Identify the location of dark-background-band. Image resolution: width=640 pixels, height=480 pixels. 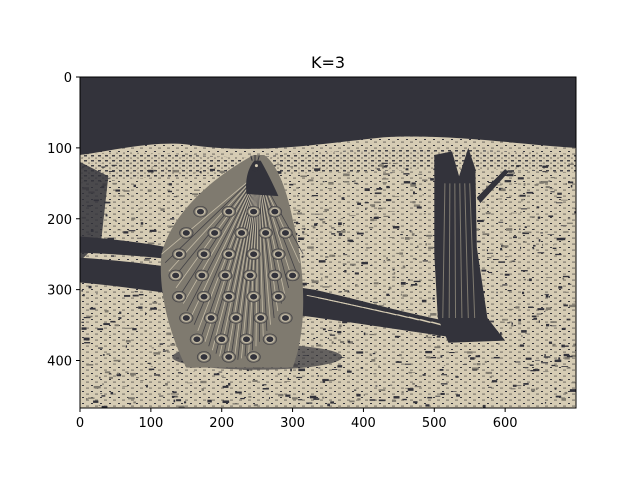
(328, 116).